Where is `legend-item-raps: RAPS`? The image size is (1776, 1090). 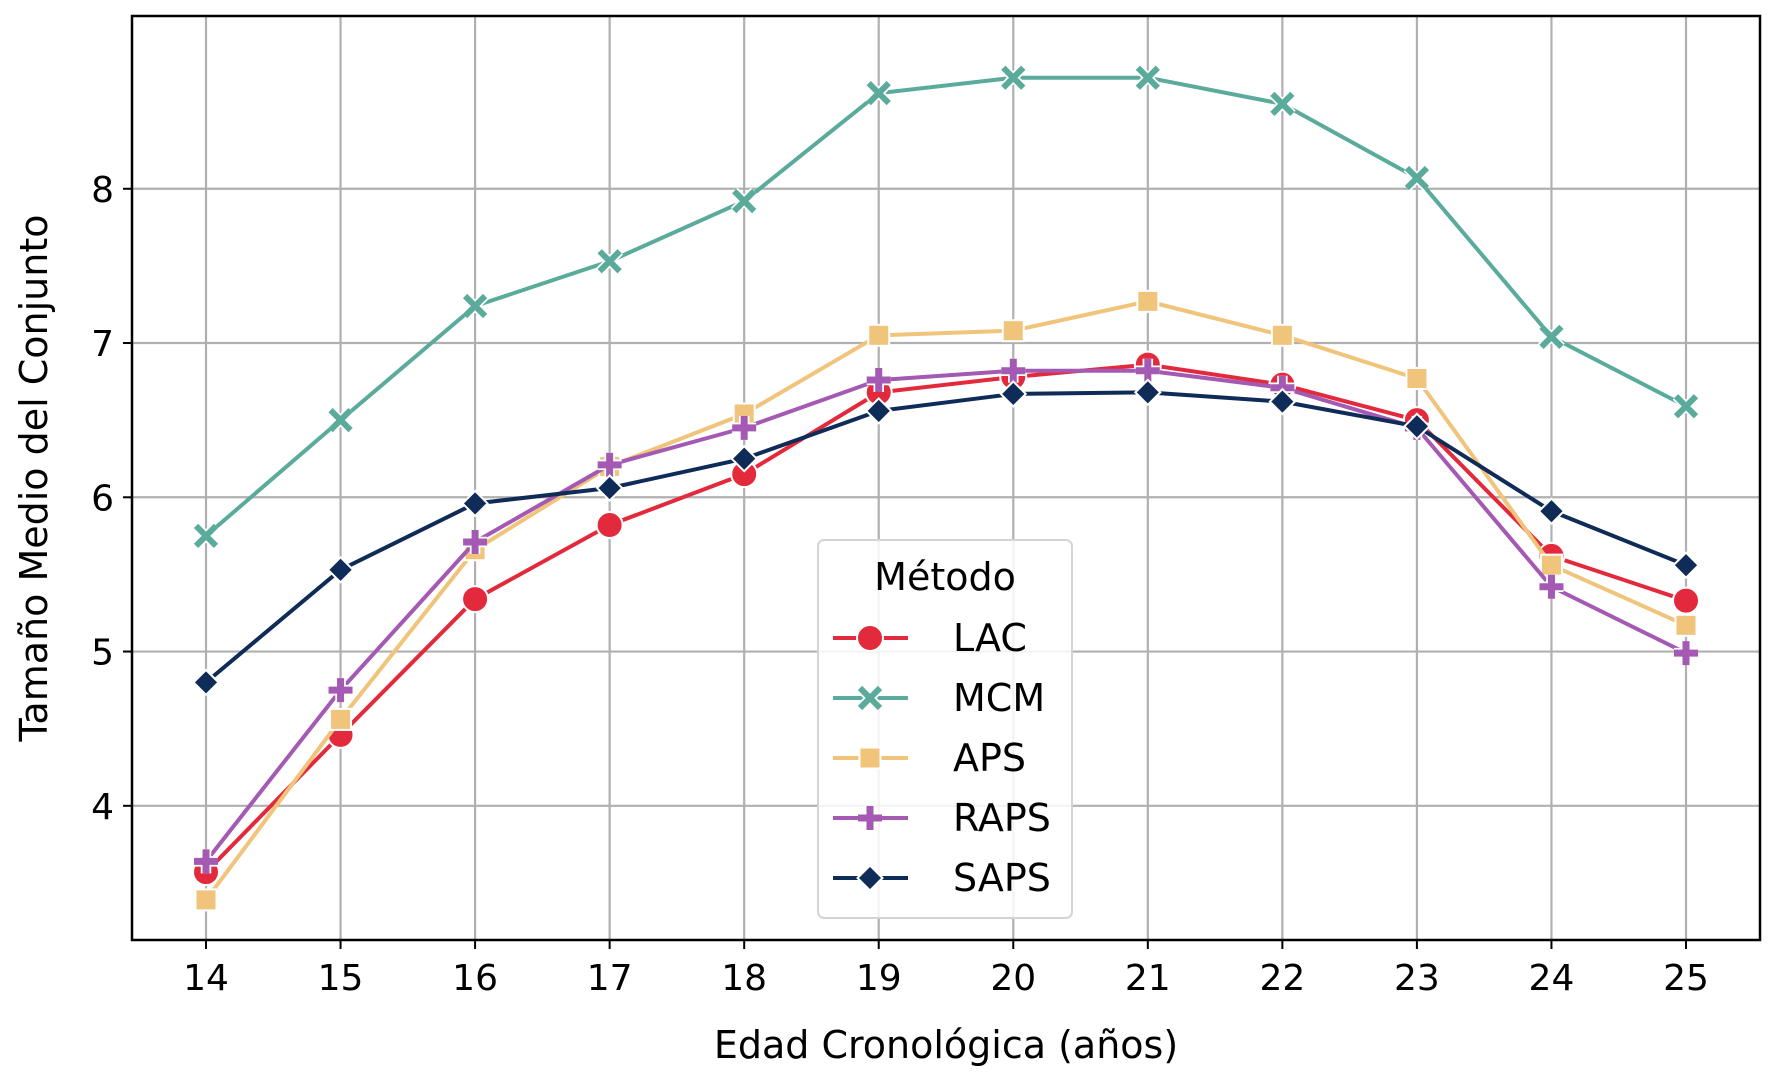
legend-item-raps: RAPS is located at coordinates (942, 818).